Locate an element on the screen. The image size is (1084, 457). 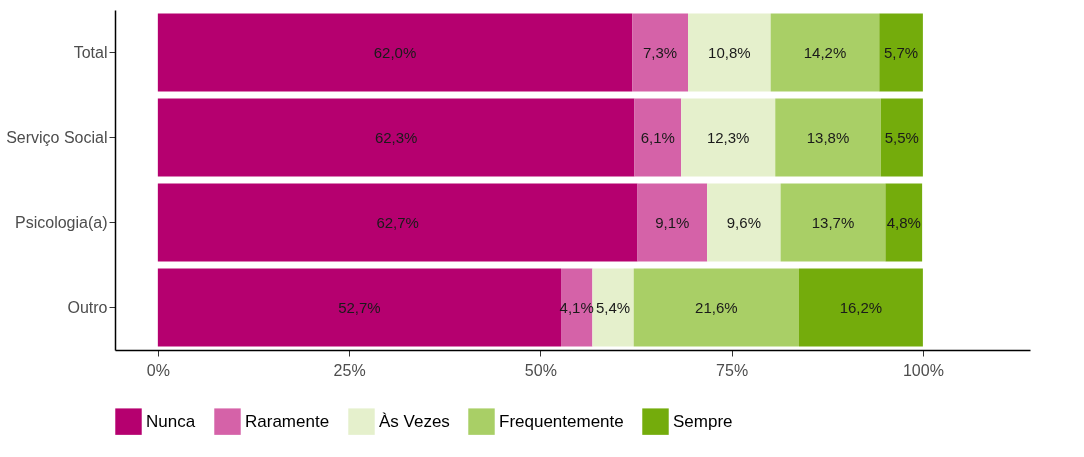
data-label: 7,3% is located at coordinates (660, 52).